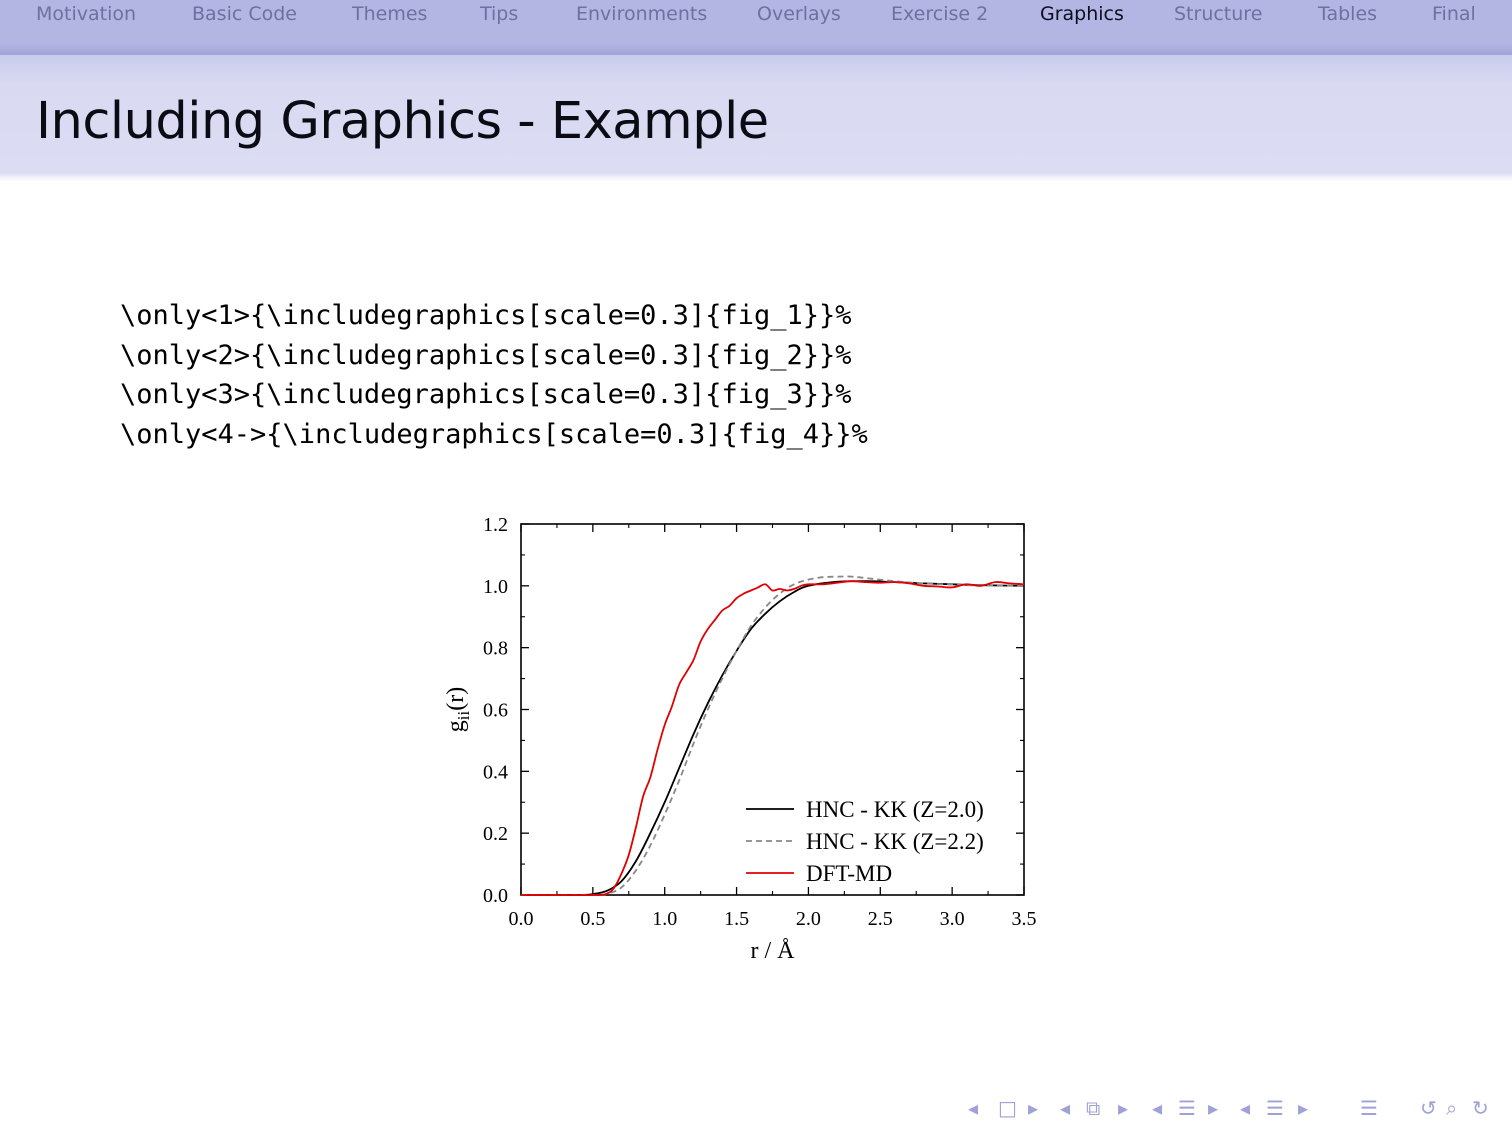 This screenshot has width=1512, height=1134. Describe the element at coordinates (895, 841) in the screenshot. I see `legend-label: HNC - KK (Z=2.2)` at that location.